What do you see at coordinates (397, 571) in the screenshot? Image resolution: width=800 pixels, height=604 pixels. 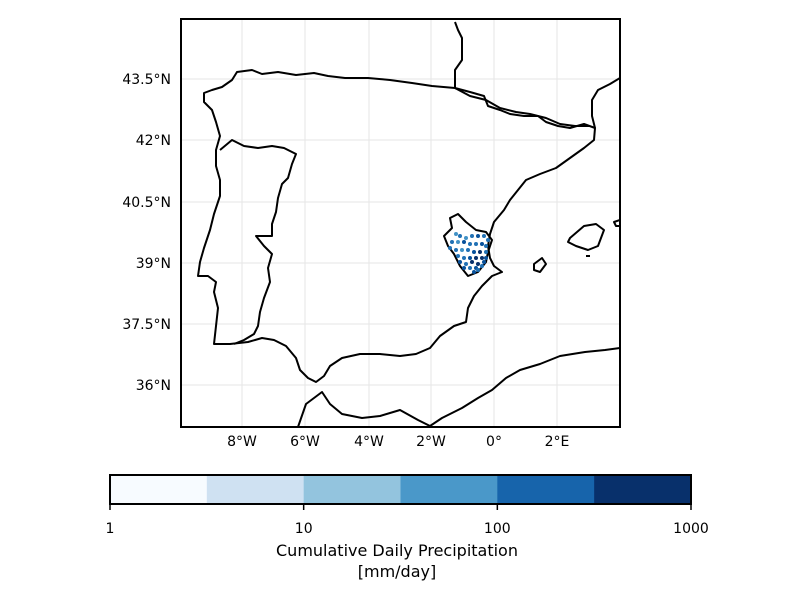 I see `colorbar-units: [mm/day]` at bounding box center [397, 571].